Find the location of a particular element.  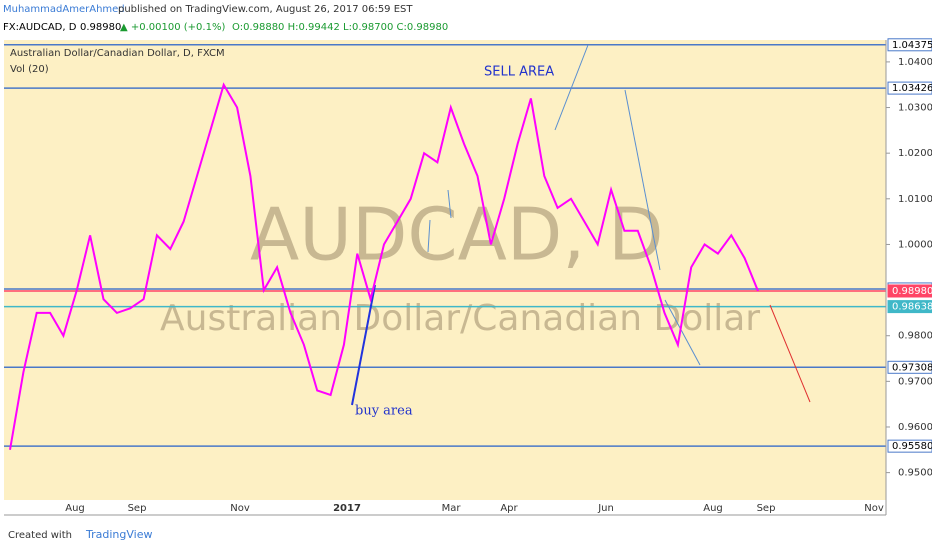

y-tick-label: 1.00000 is located at coordinates (915, 244).